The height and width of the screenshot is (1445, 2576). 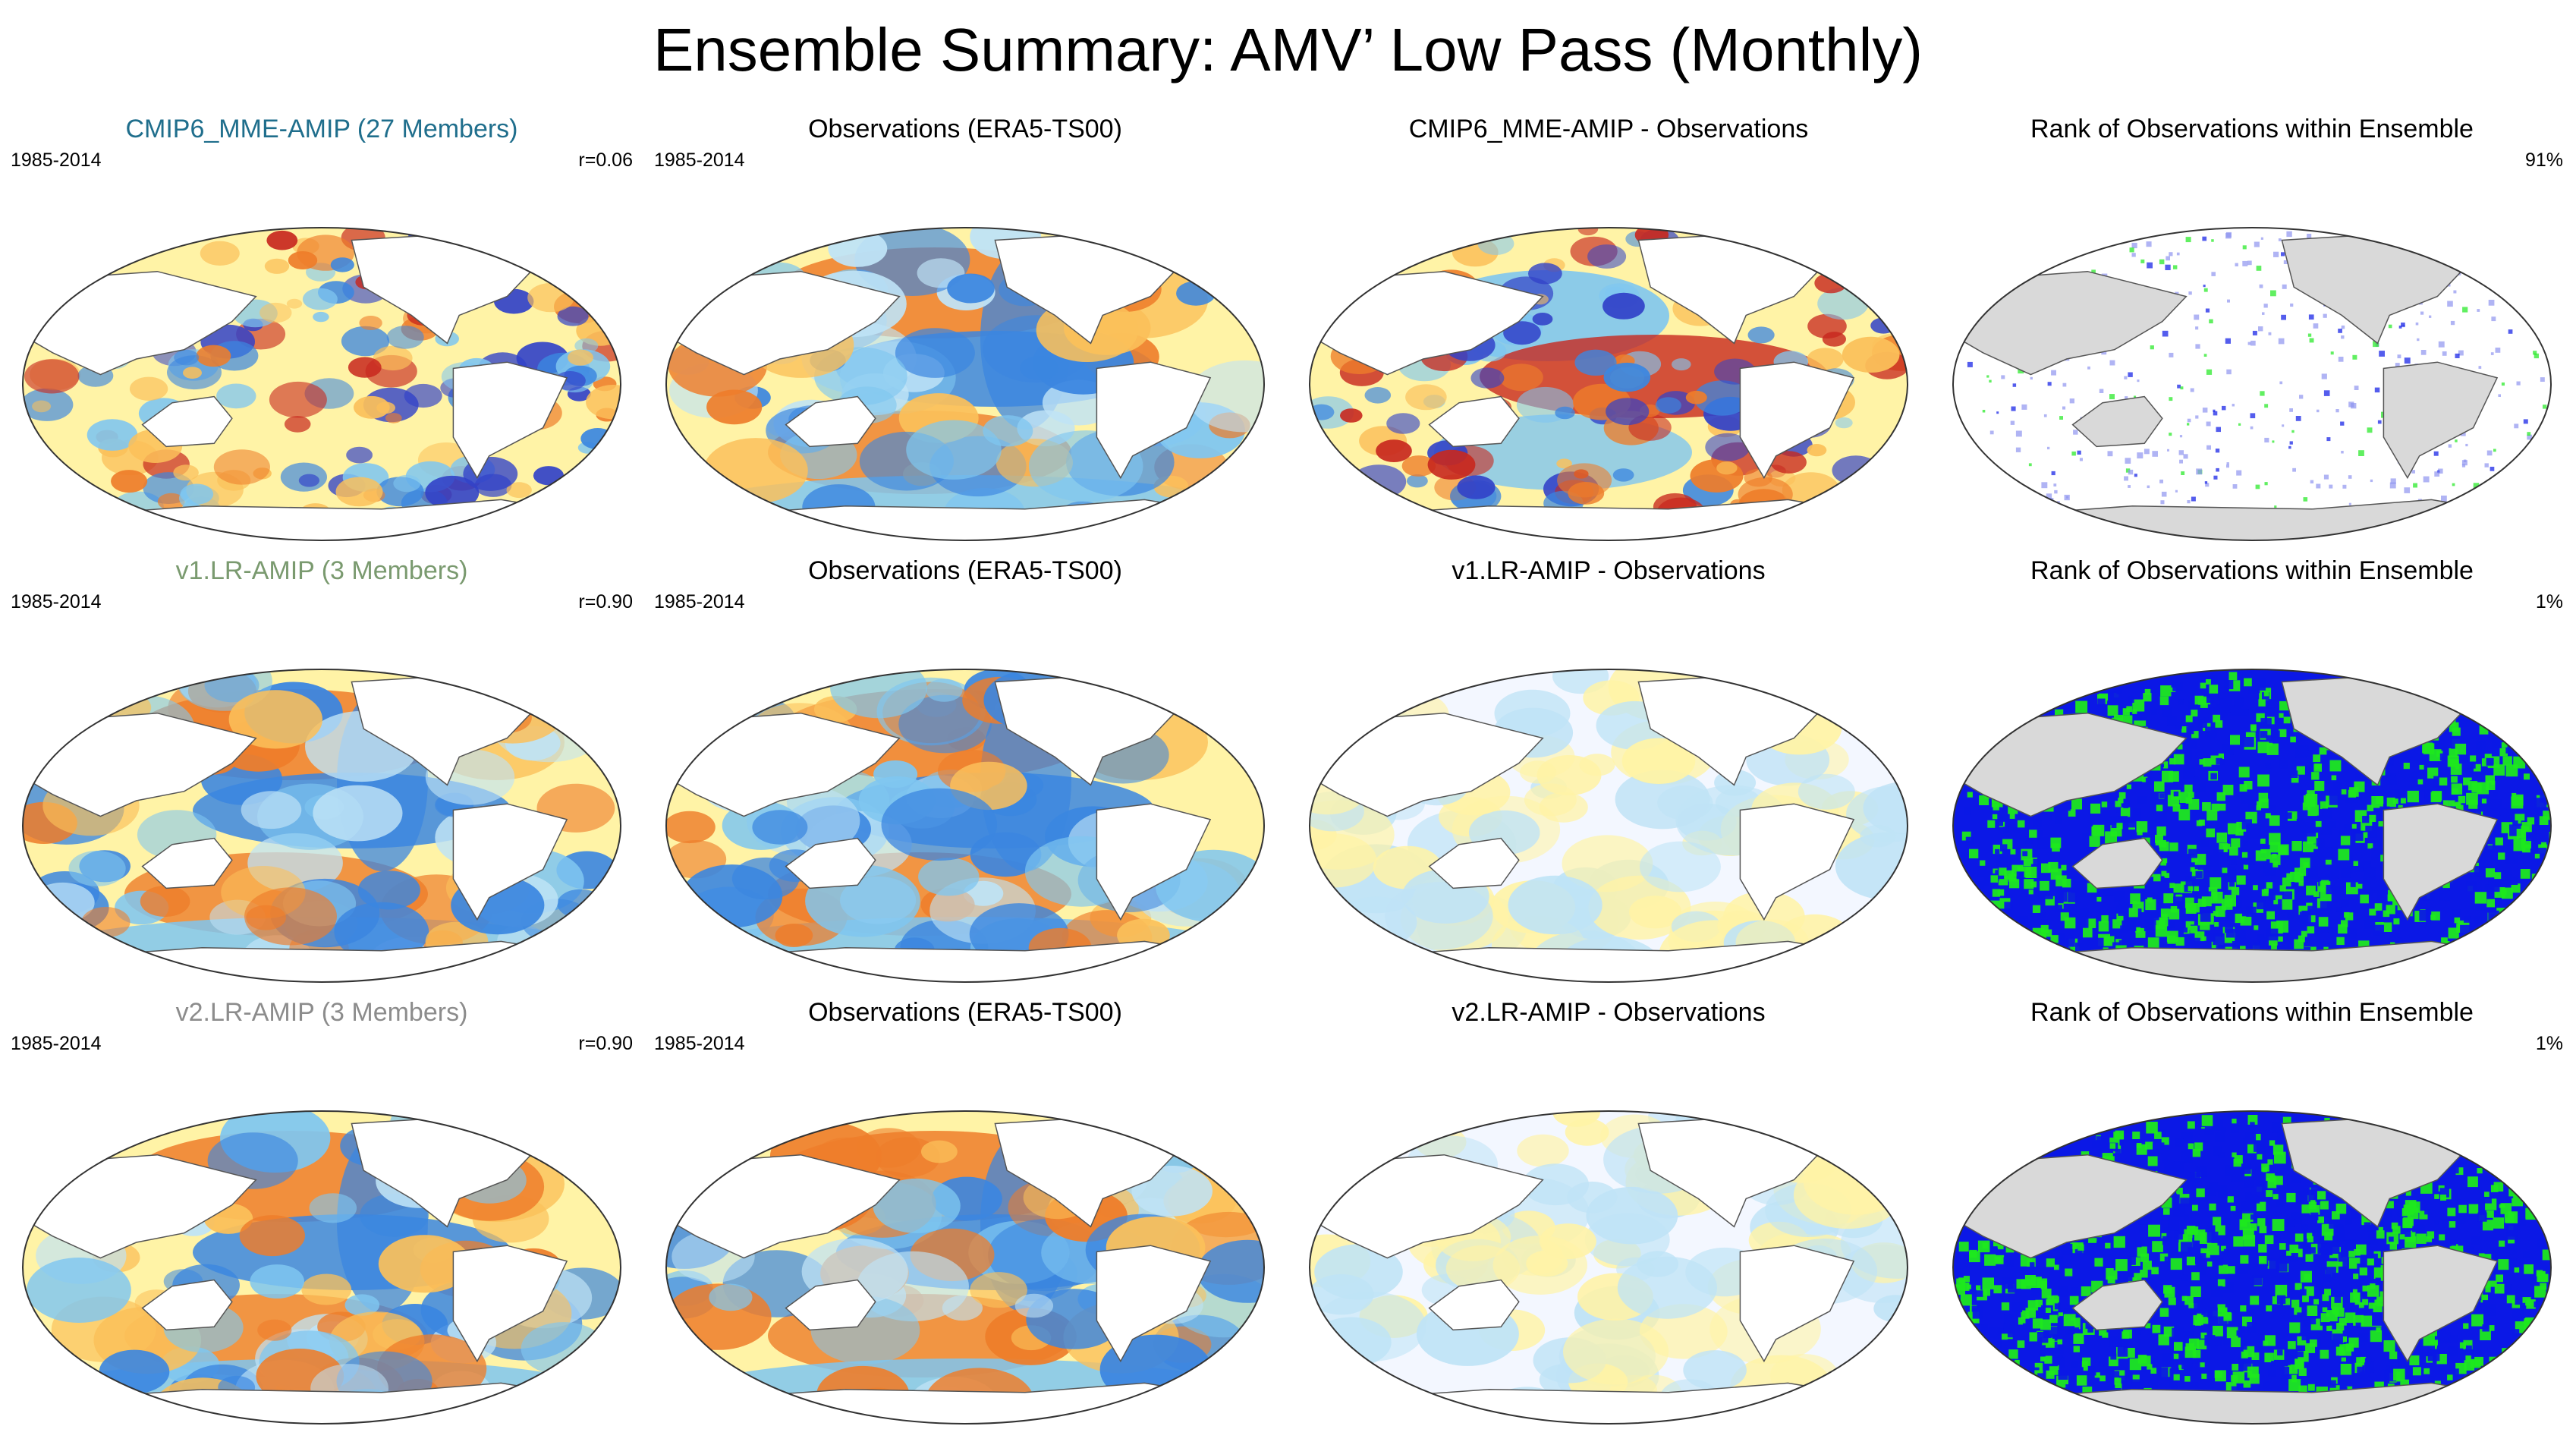 I want to click on panel-r0-c1: Observations (ERA5-TS00) 1985-2014, so click(x=965, y=335).